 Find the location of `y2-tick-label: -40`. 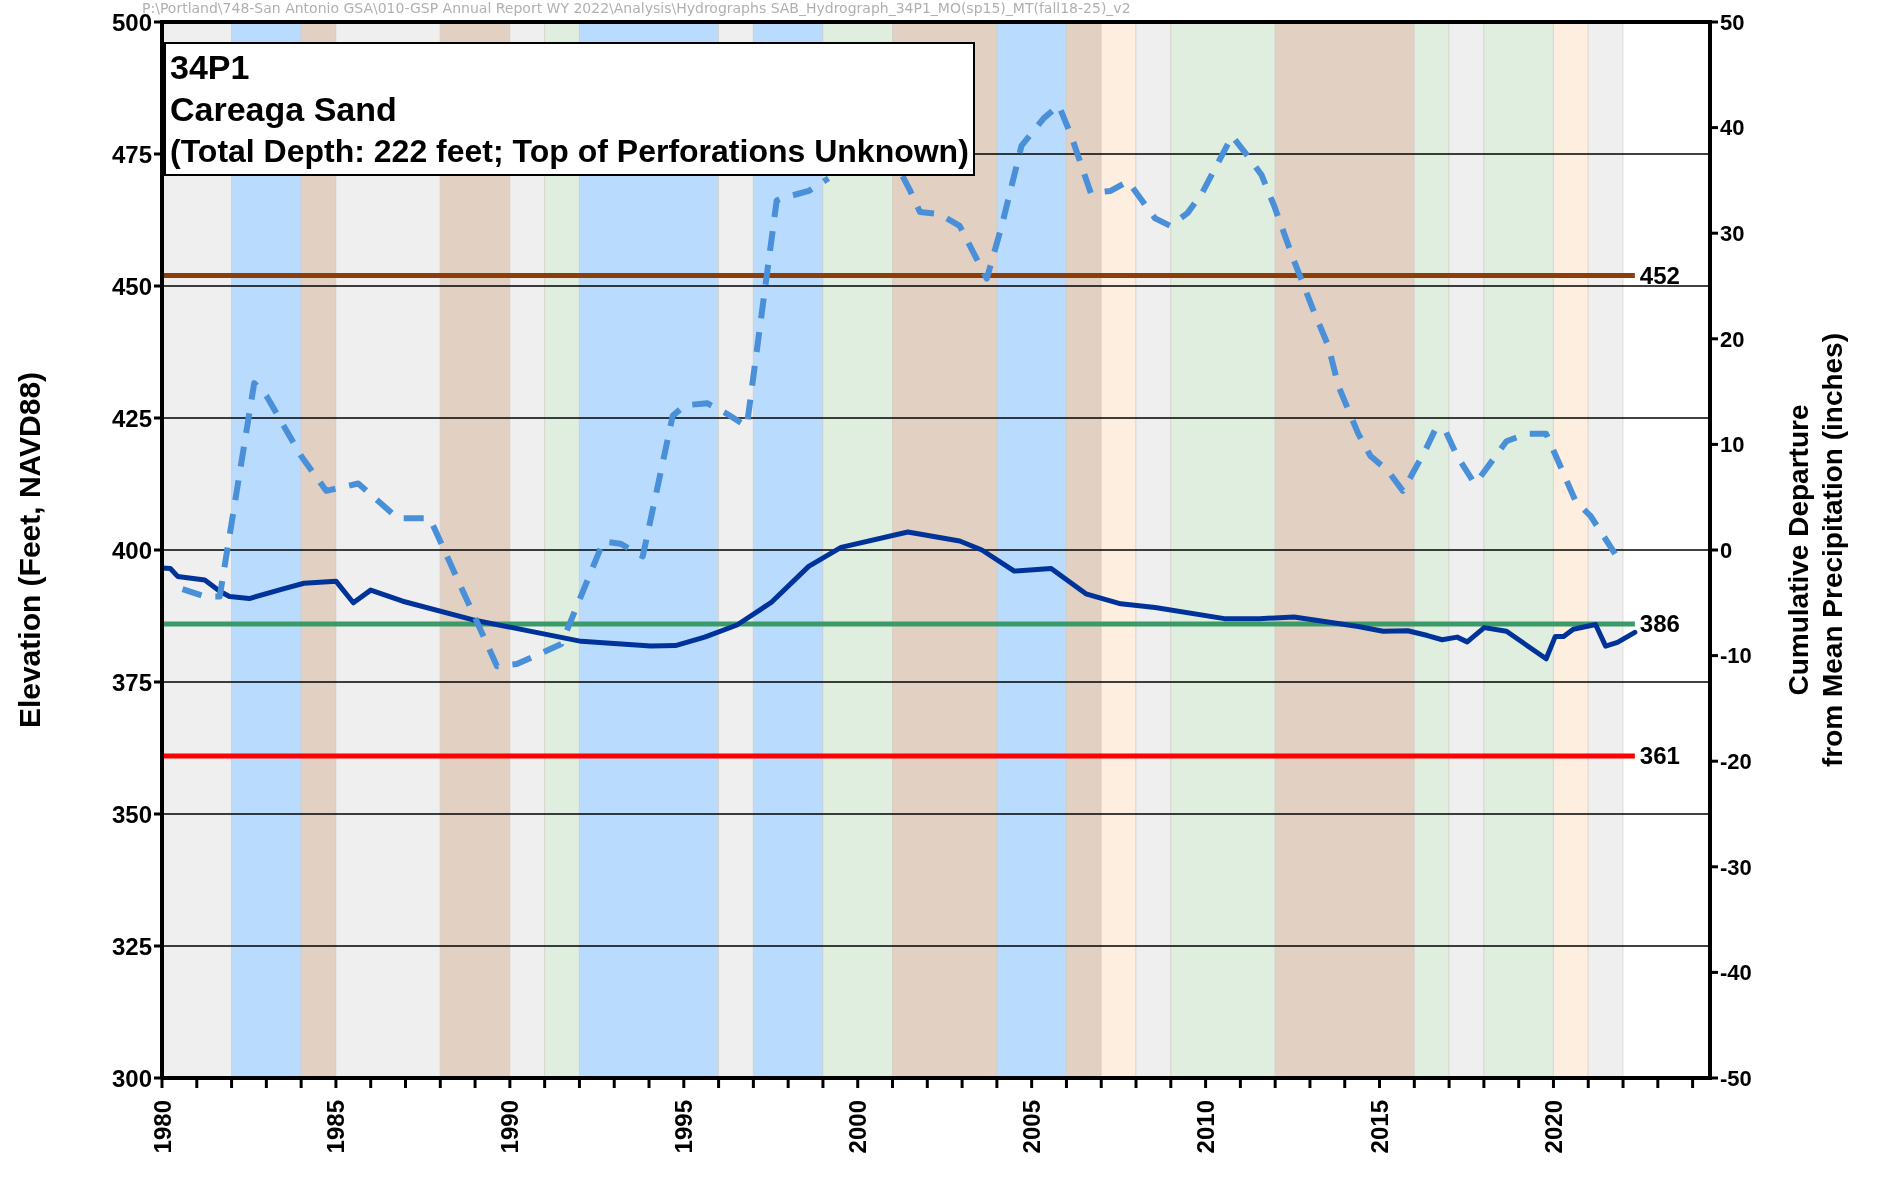

y2-tick-label: -40 is located at coordinates (1736, 973).